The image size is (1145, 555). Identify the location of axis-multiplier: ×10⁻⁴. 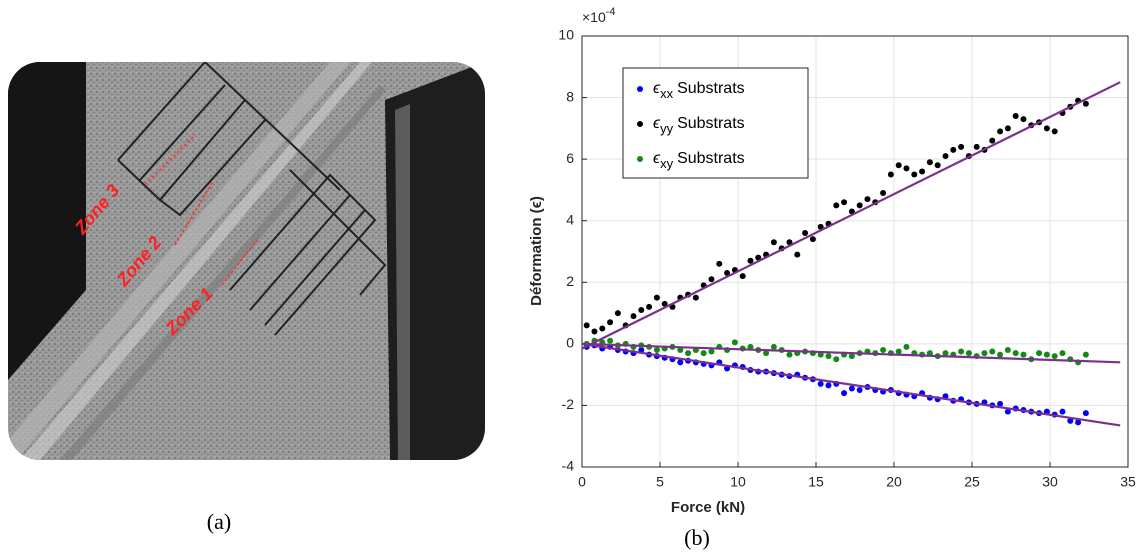
(599, 15).